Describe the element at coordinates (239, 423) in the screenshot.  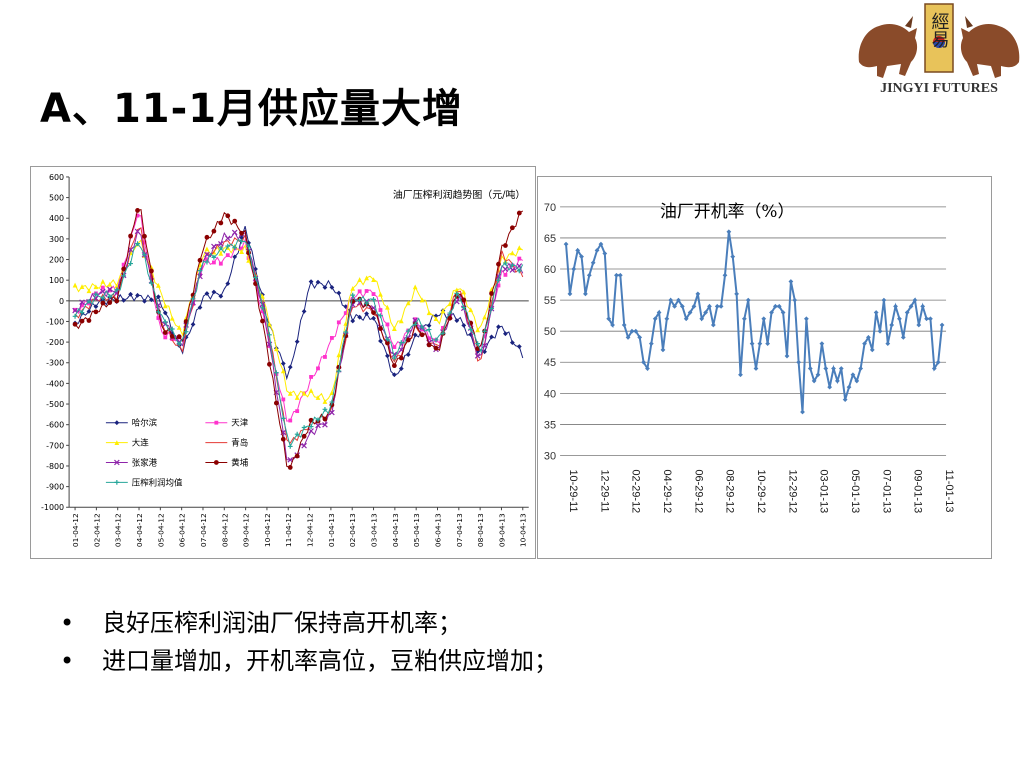
I see `legend-label: 天津` at that location.